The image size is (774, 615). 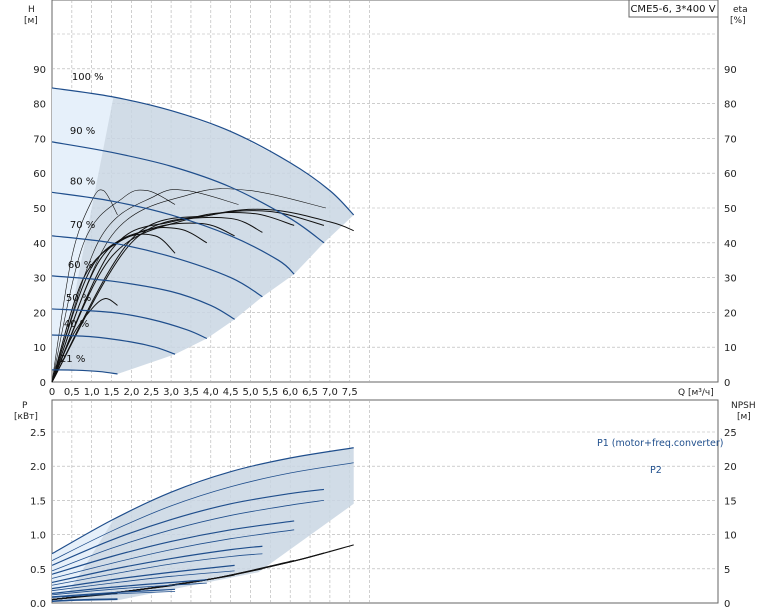 I want to click on npsh-tick-label: 15, so click(x=730, y=501).